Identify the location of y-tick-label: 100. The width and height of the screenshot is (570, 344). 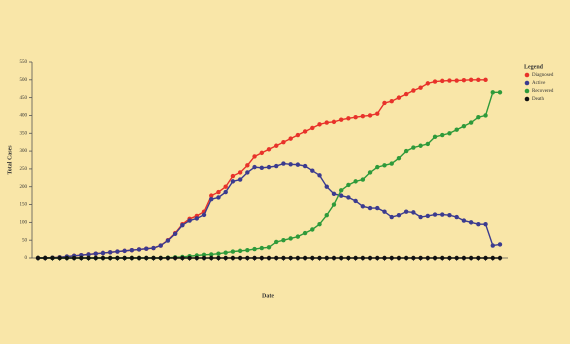
(24, 223).